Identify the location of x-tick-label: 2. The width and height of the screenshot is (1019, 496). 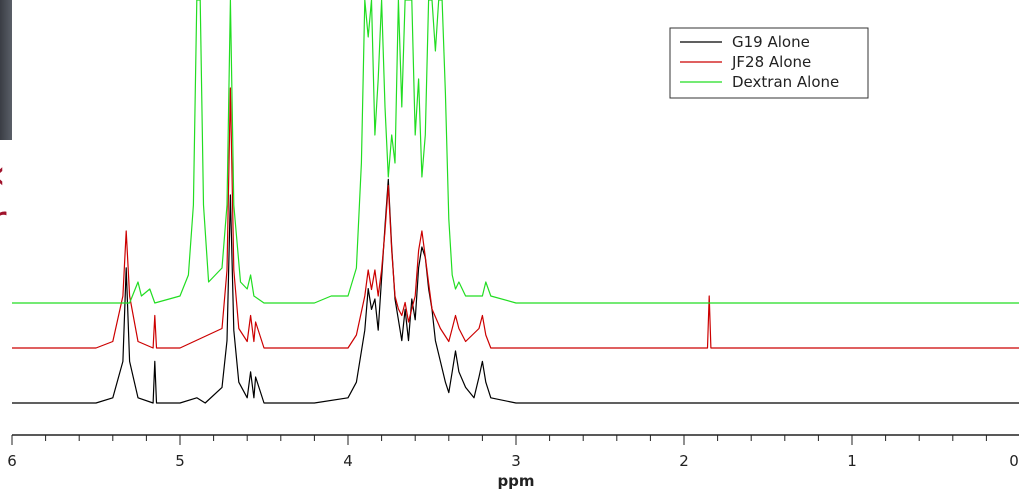
(684, 461).